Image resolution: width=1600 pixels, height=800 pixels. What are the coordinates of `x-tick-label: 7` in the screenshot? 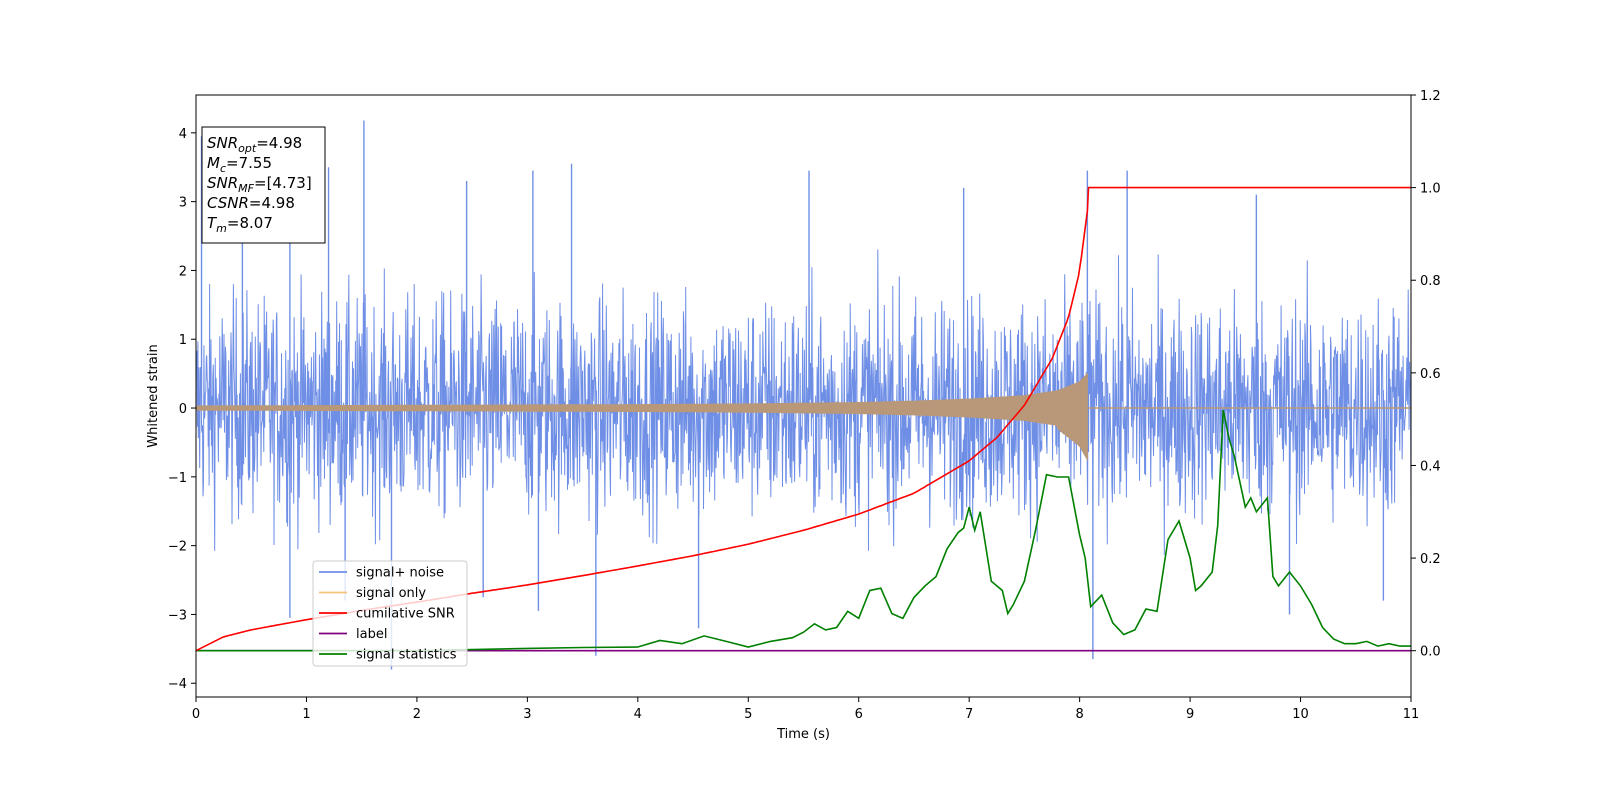 It's located at (969, 714).